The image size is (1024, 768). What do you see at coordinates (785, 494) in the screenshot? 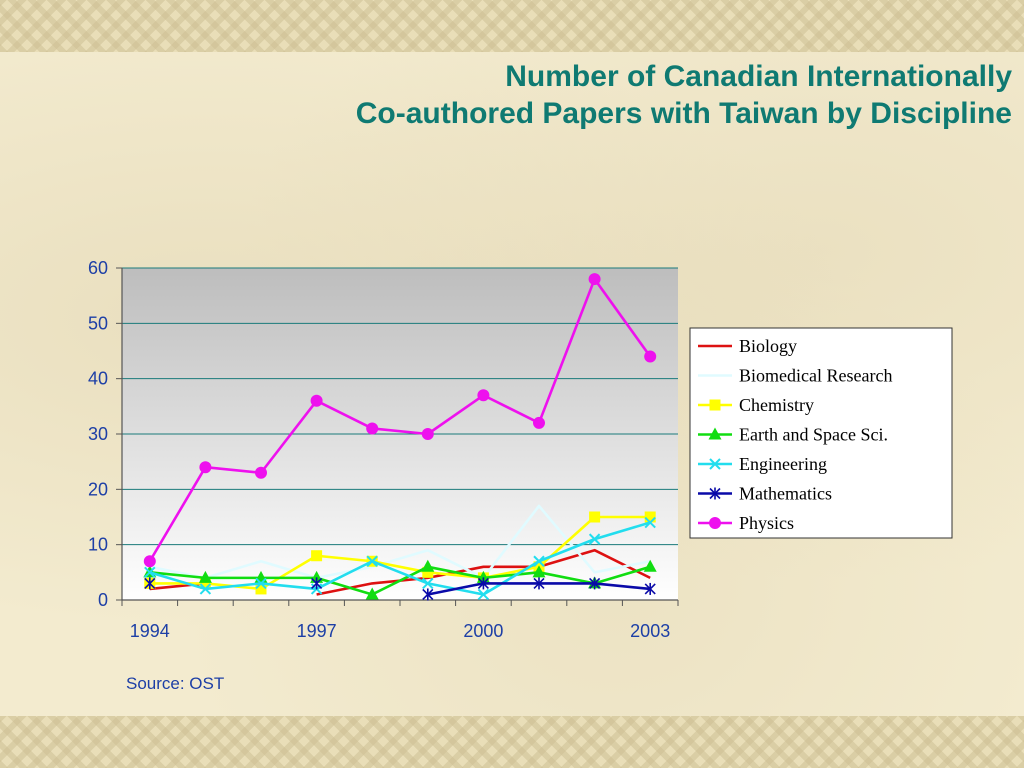
I see `legend-label-mathematics: Mathematics` at bounding box center [785, 494].